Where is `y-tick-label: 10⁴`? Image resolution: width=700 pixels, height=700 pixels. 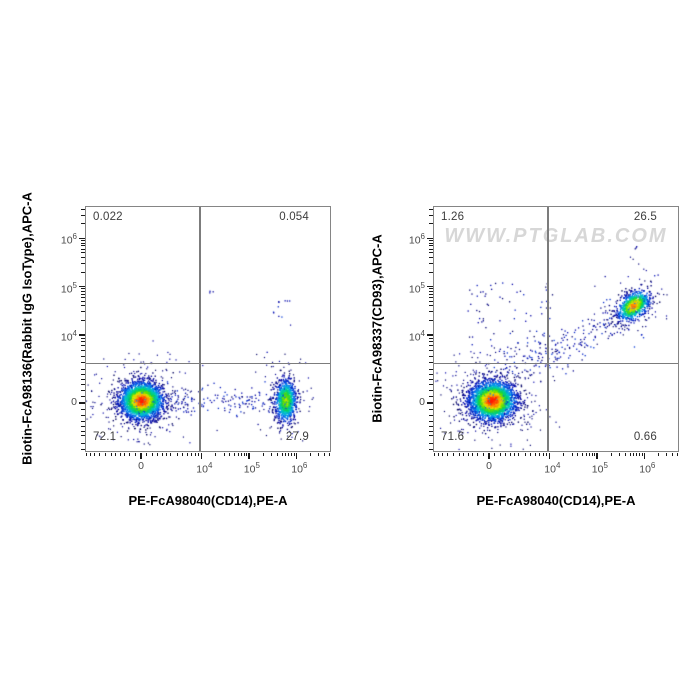 y-tick-label: 10⁴ is located at coordinates (416, 336).